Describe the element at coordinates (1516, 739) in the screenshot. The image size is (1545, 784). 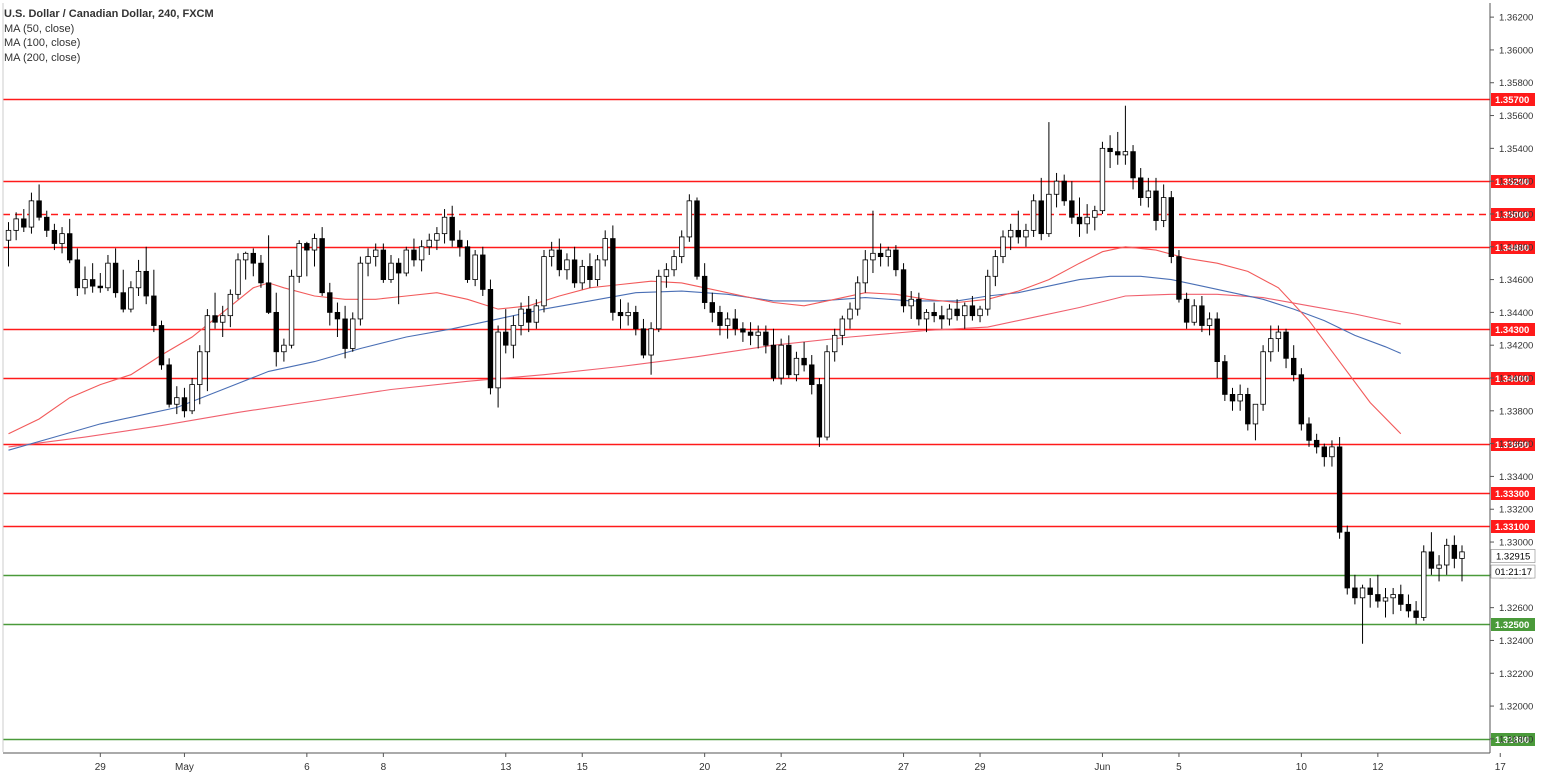
I see `price-tick-label: 1.31800` at that location.